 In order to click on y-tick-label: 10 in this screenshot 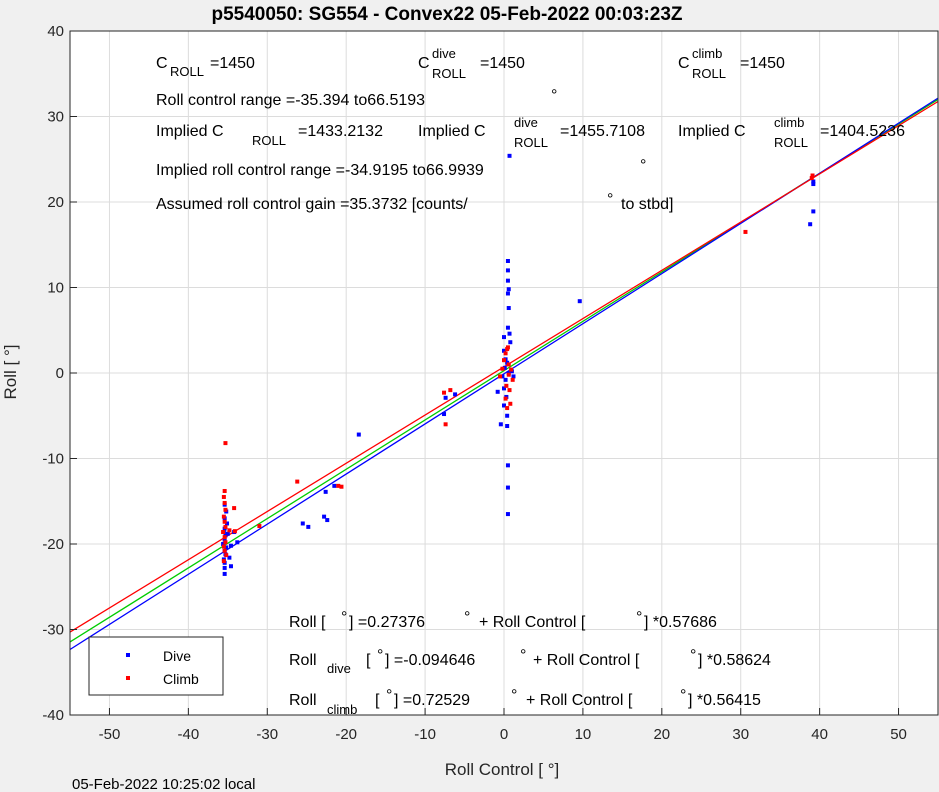, I will do `click(55, 288)`.